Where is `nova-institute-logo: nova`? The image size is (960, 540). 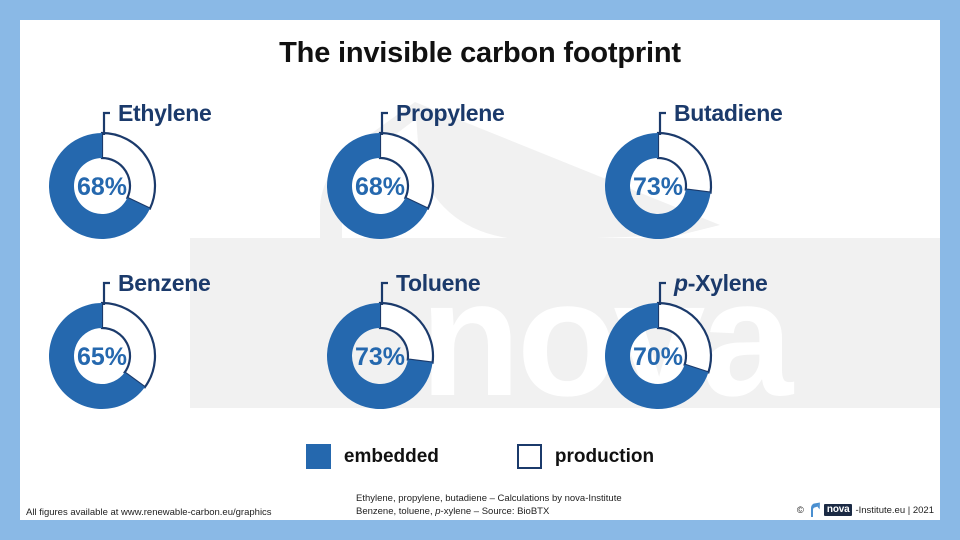 nova-institute-logo: nova is located at coordinates (830, 510).